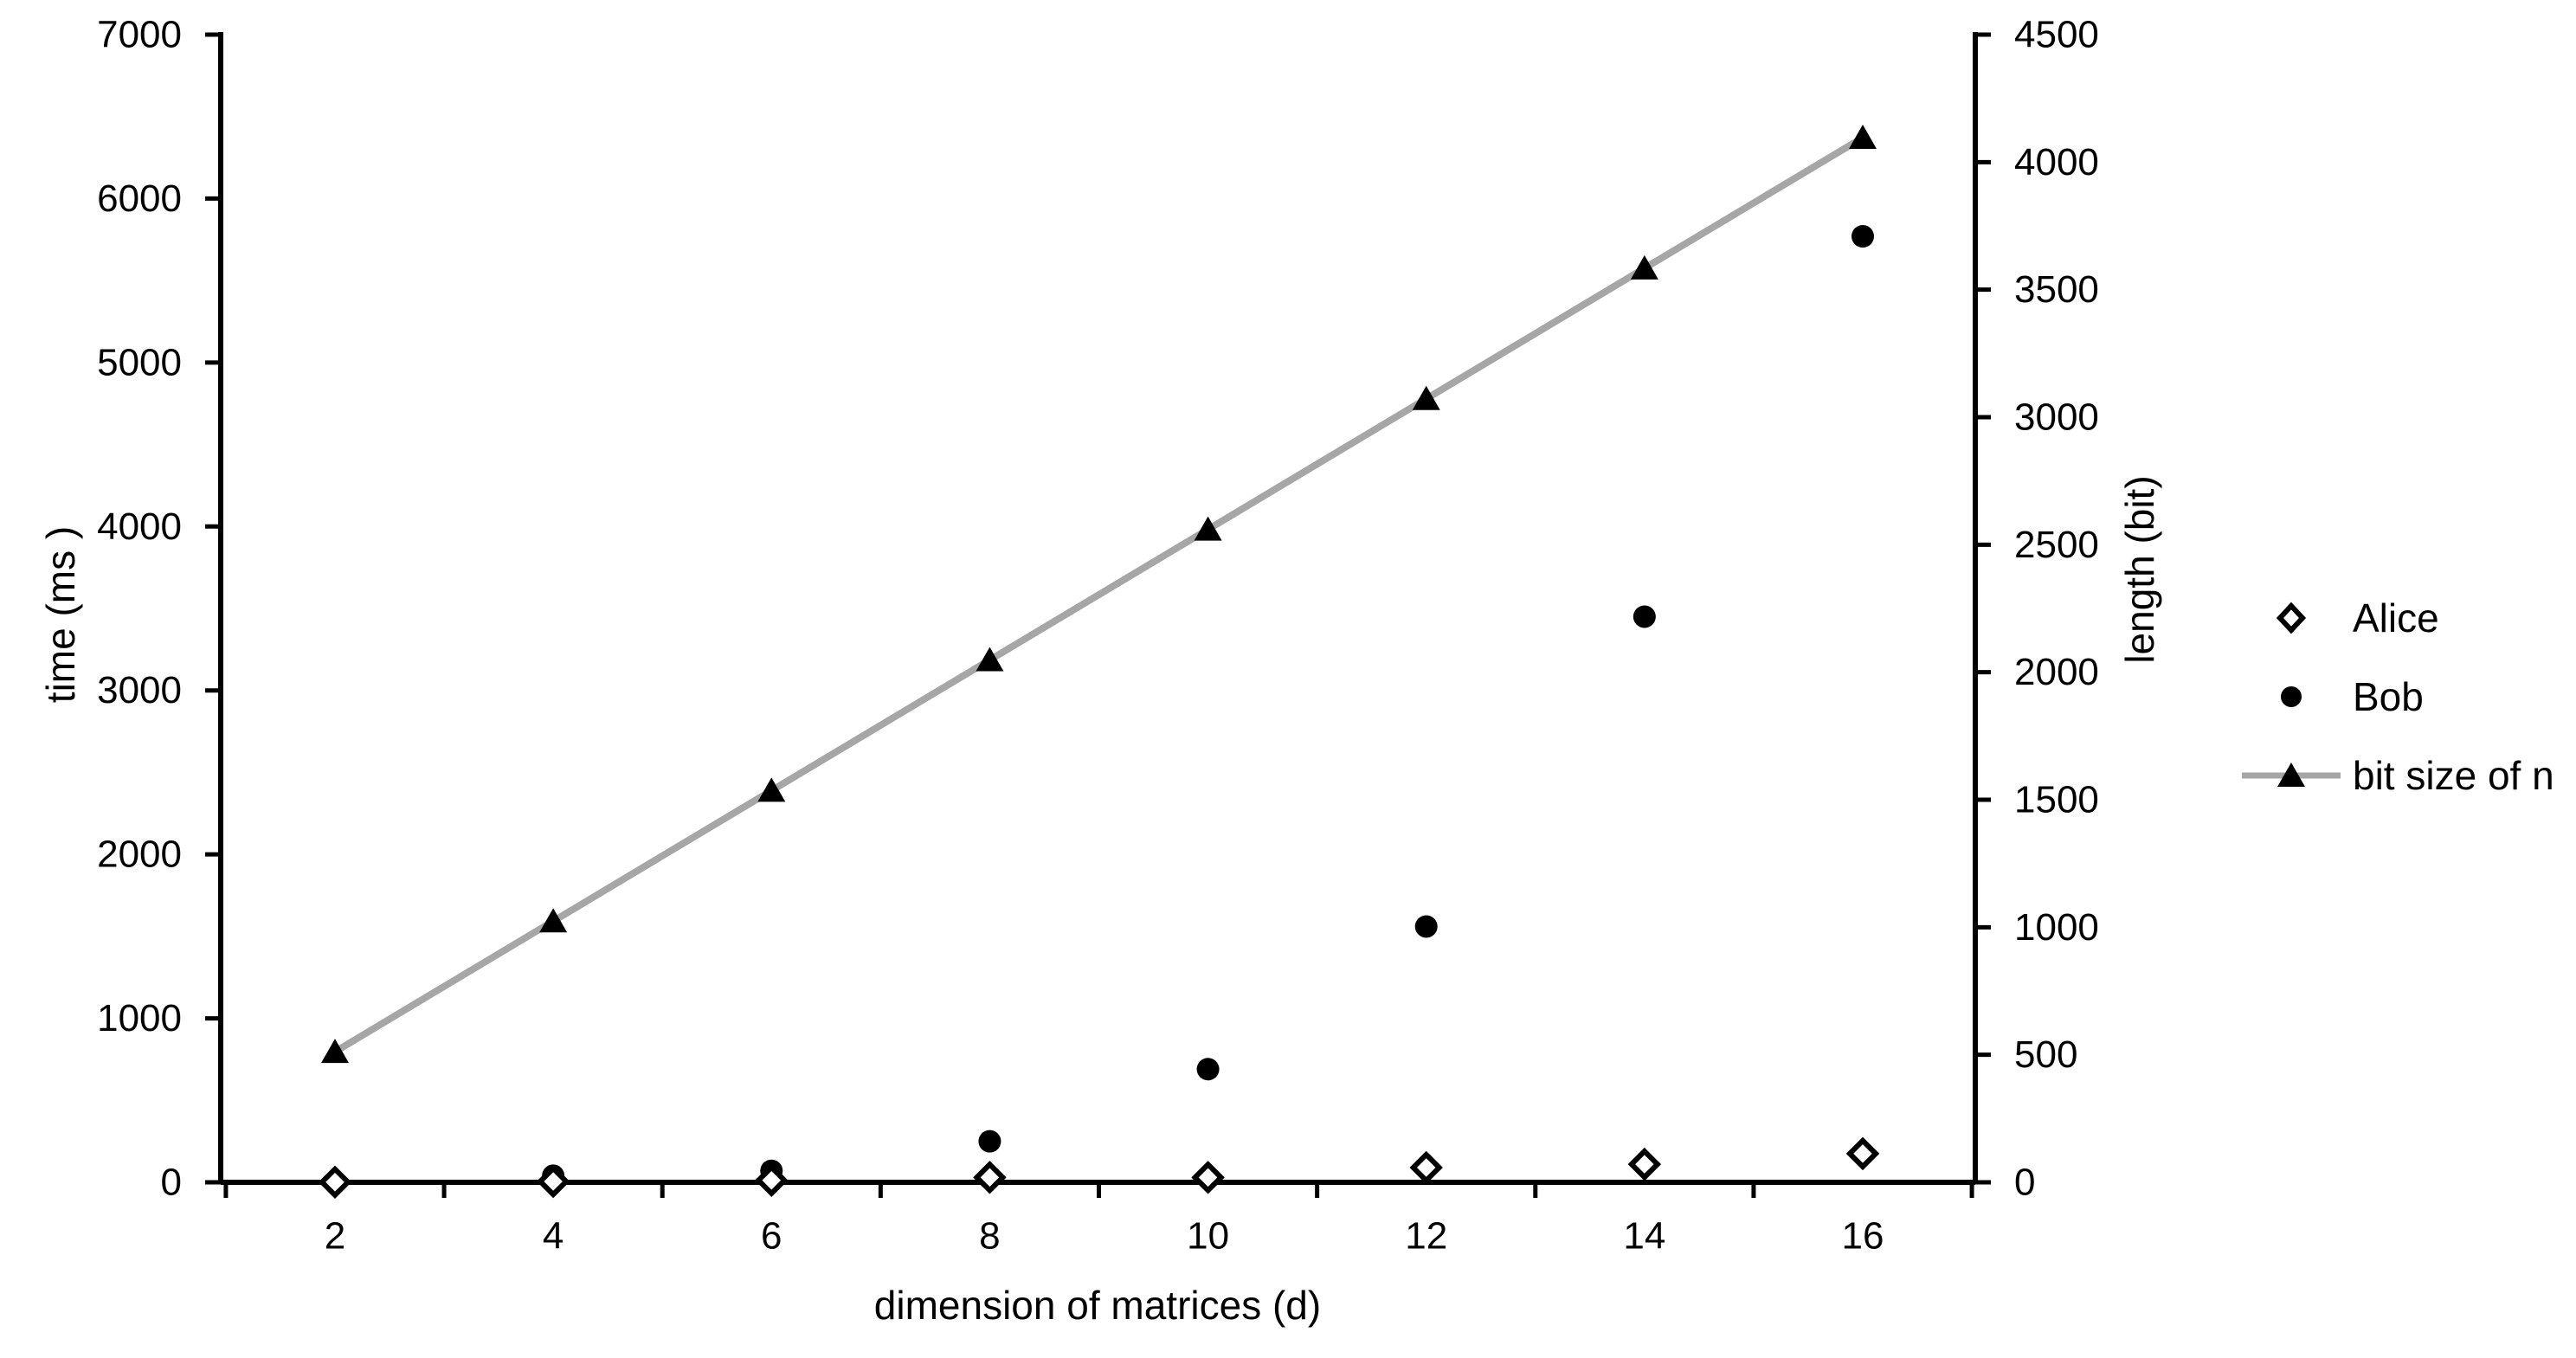  I want to click on left-axis-tick-label: 7000, so click(139, 35).